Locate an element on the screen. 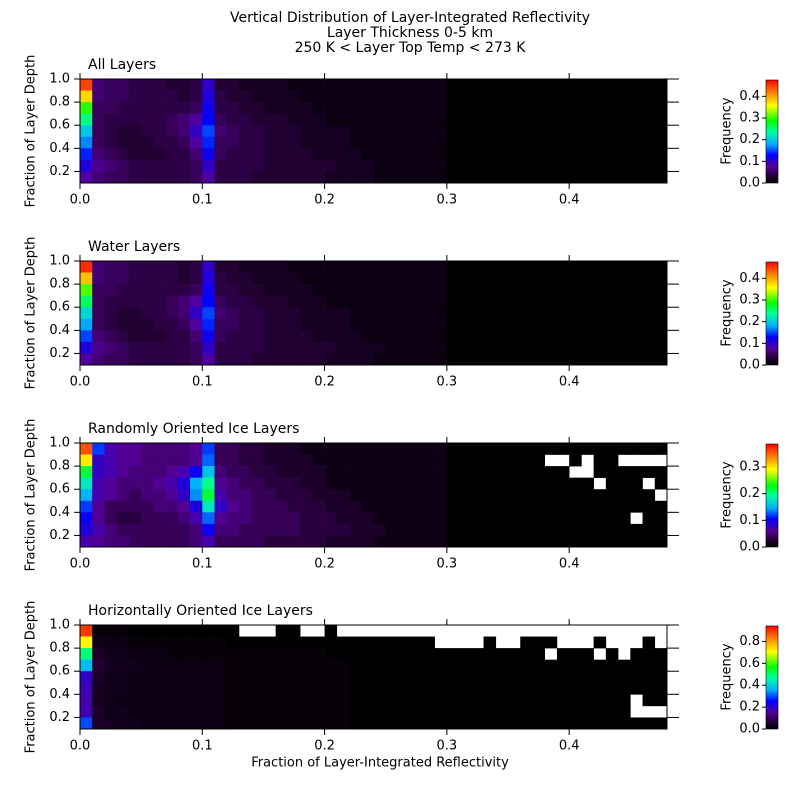  y-tick-label: 0.6 is located at coordinates (59, 489).